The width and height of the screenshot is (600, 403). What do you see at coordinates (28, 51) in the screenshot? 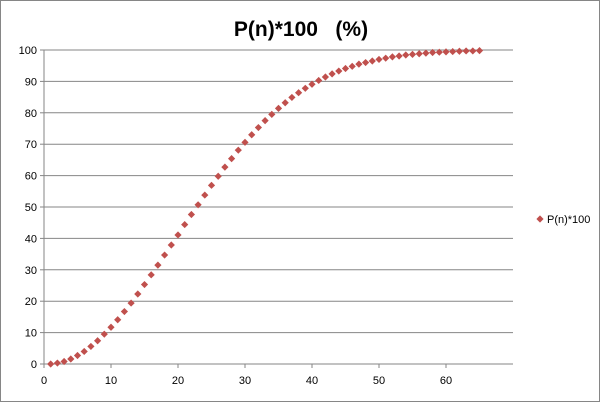
I see `y-tick-label-100: 100` at bounding box center [28, 51].